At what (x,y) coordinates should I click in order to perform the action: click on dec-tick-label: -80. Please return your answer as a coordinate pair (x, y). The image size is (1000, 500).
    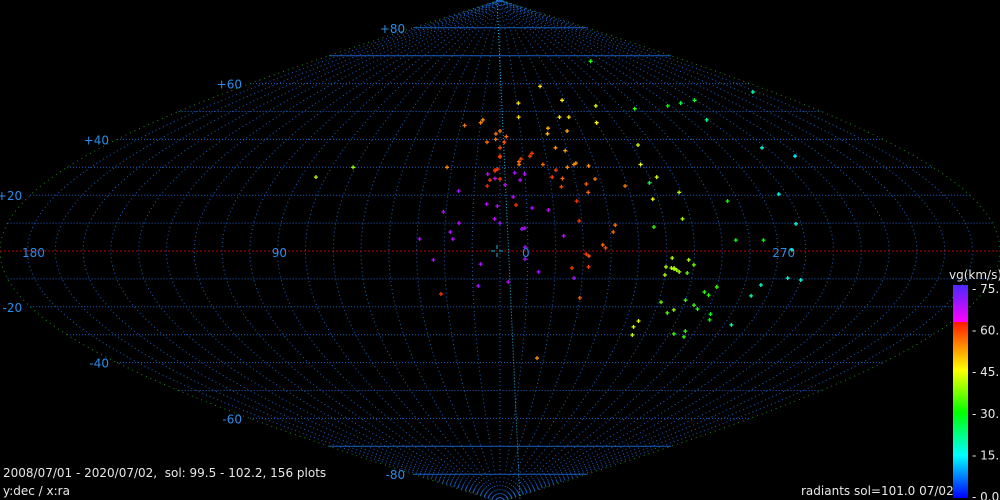
    Looking at the image, I should click on (396, 475).